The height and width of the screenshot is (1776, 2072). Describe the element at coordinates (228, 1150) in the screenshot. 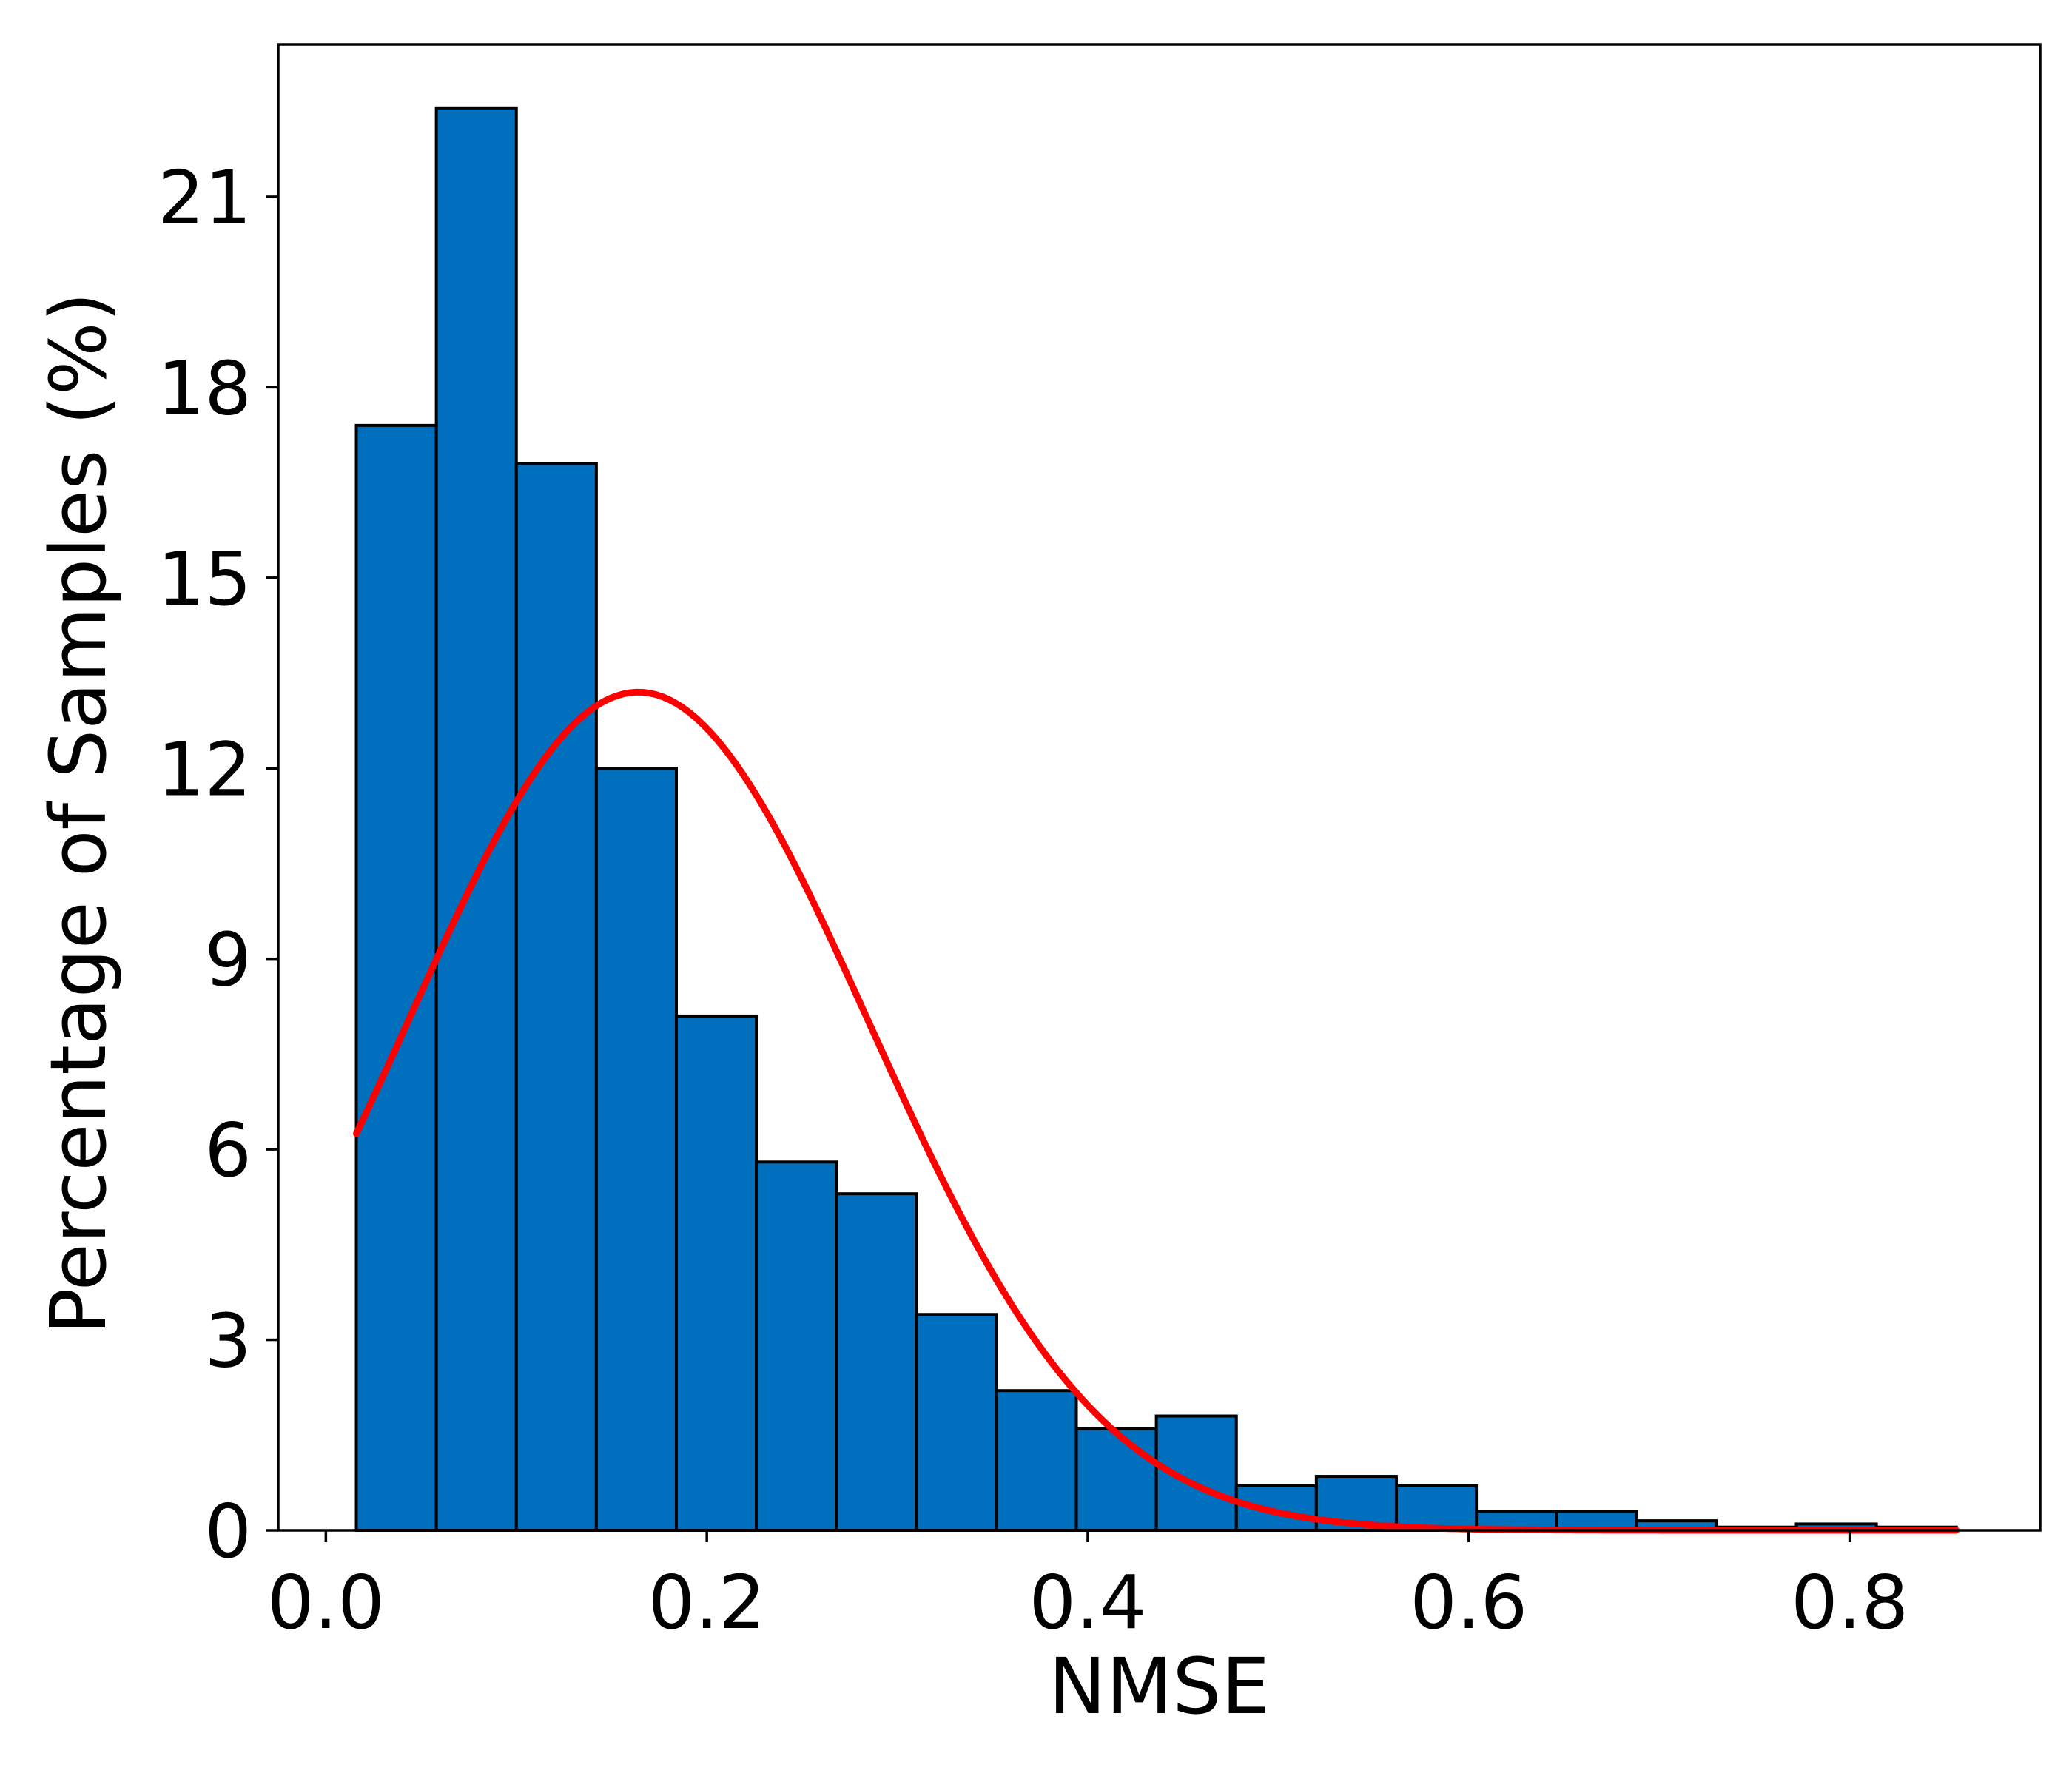

I see `y-tick-label: 6` at that location.